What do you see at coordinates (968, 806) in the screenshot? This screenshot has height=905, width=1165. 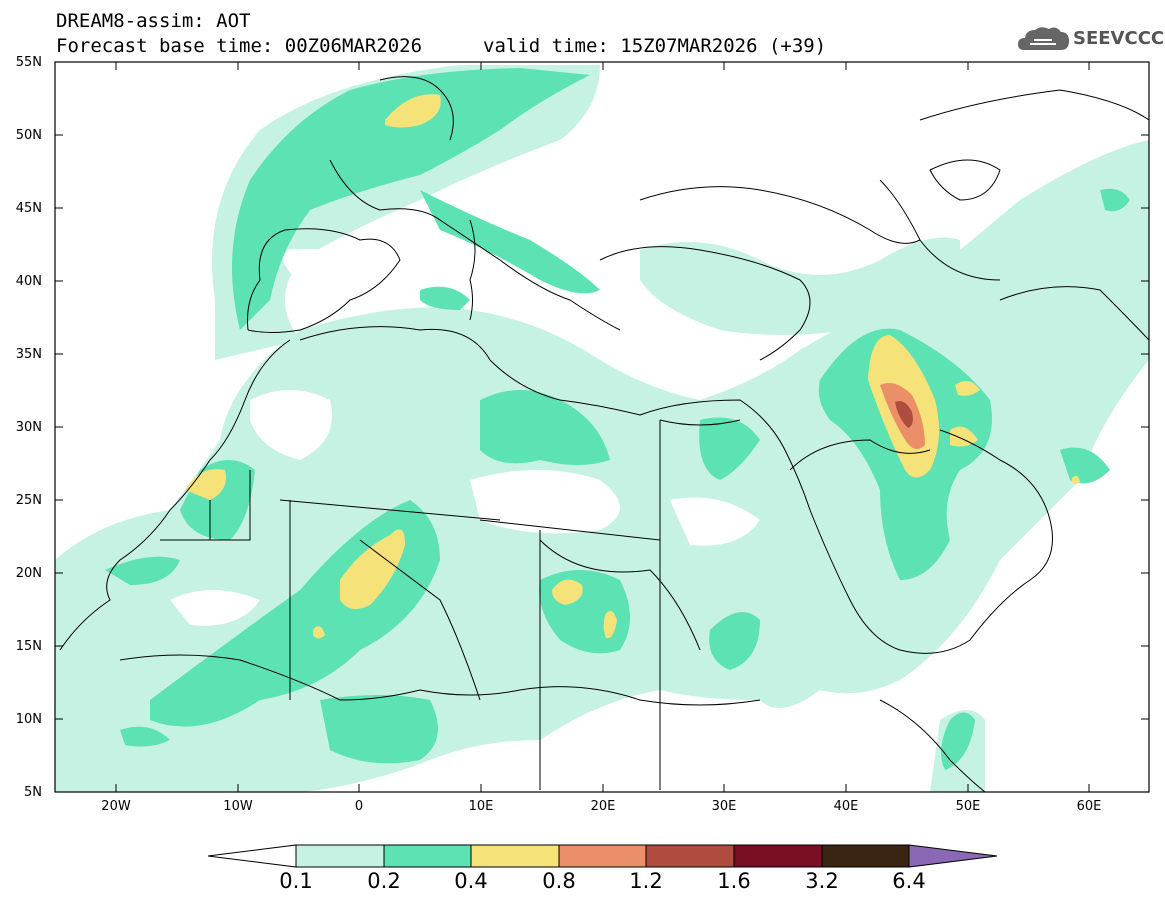 I see `lon-label: 50E` at bounding box center [968, 806].